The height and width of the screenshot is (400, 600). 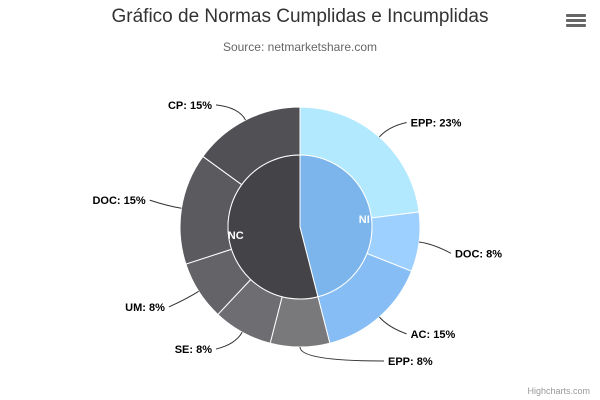 What do you see at coordinates (478, 254) in the screenshot?
I see `outer-label-1: DOC: 8%` at bounding box center [478, 254].